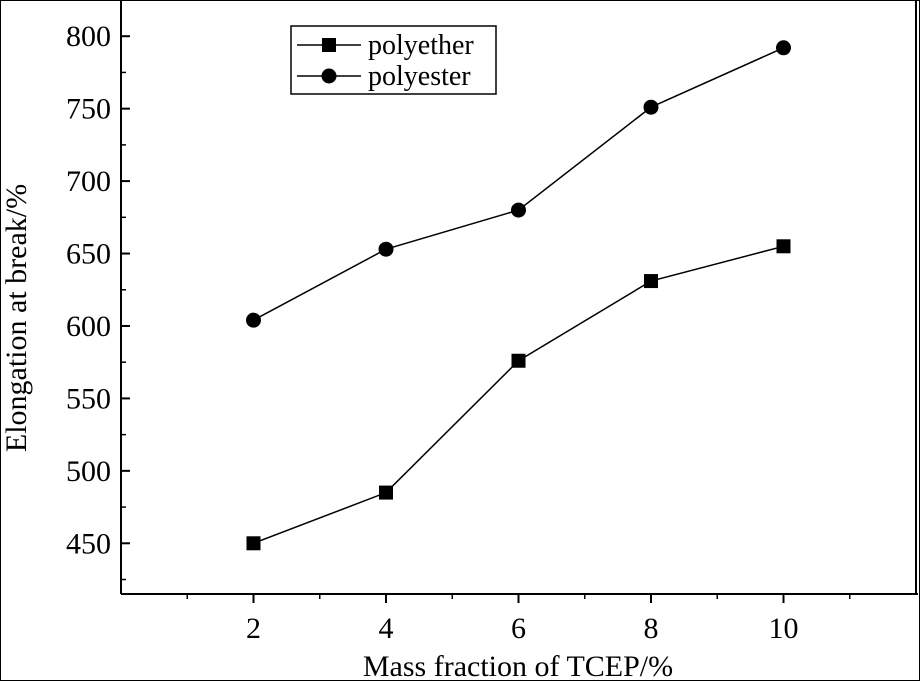  Describe the element at coordinates (386, 628) in the screenshot. I see `x-tick-label: 4` at that location.